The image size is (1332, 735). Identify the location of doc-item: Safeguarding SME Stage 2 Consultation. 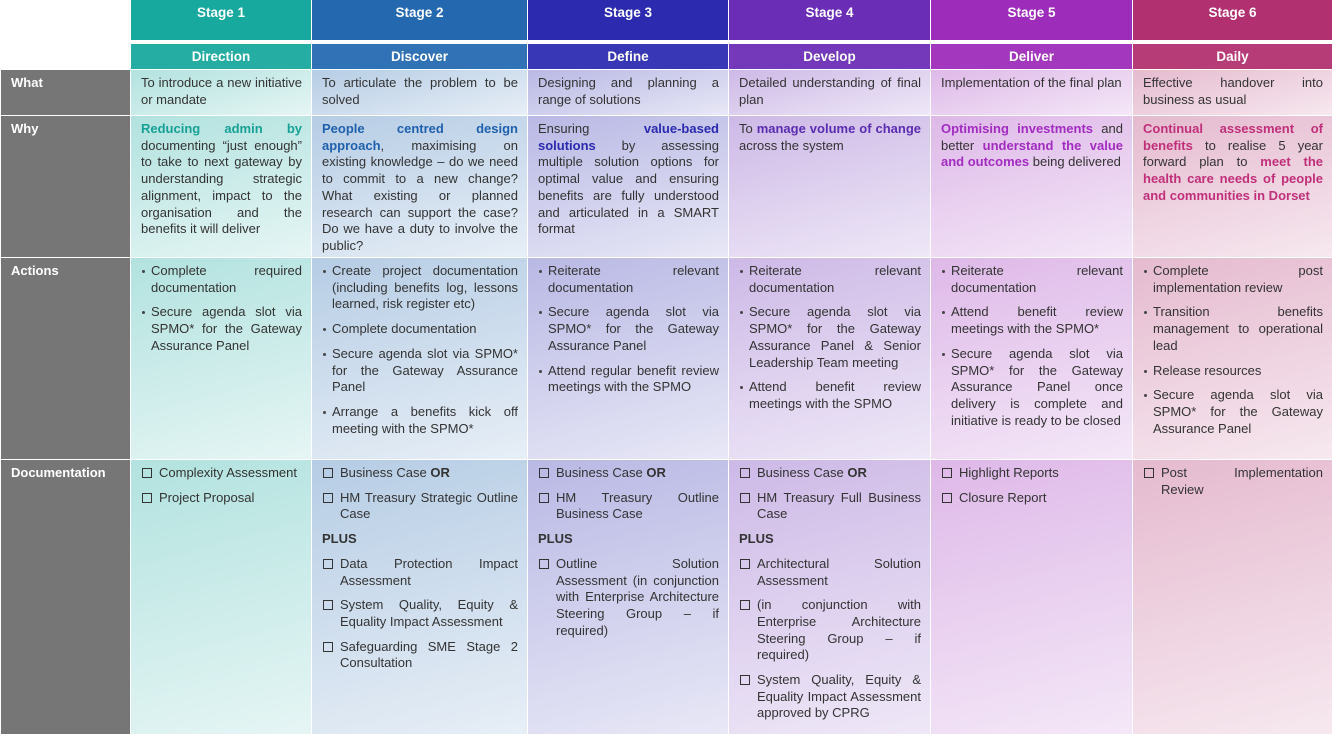
(420, 655).